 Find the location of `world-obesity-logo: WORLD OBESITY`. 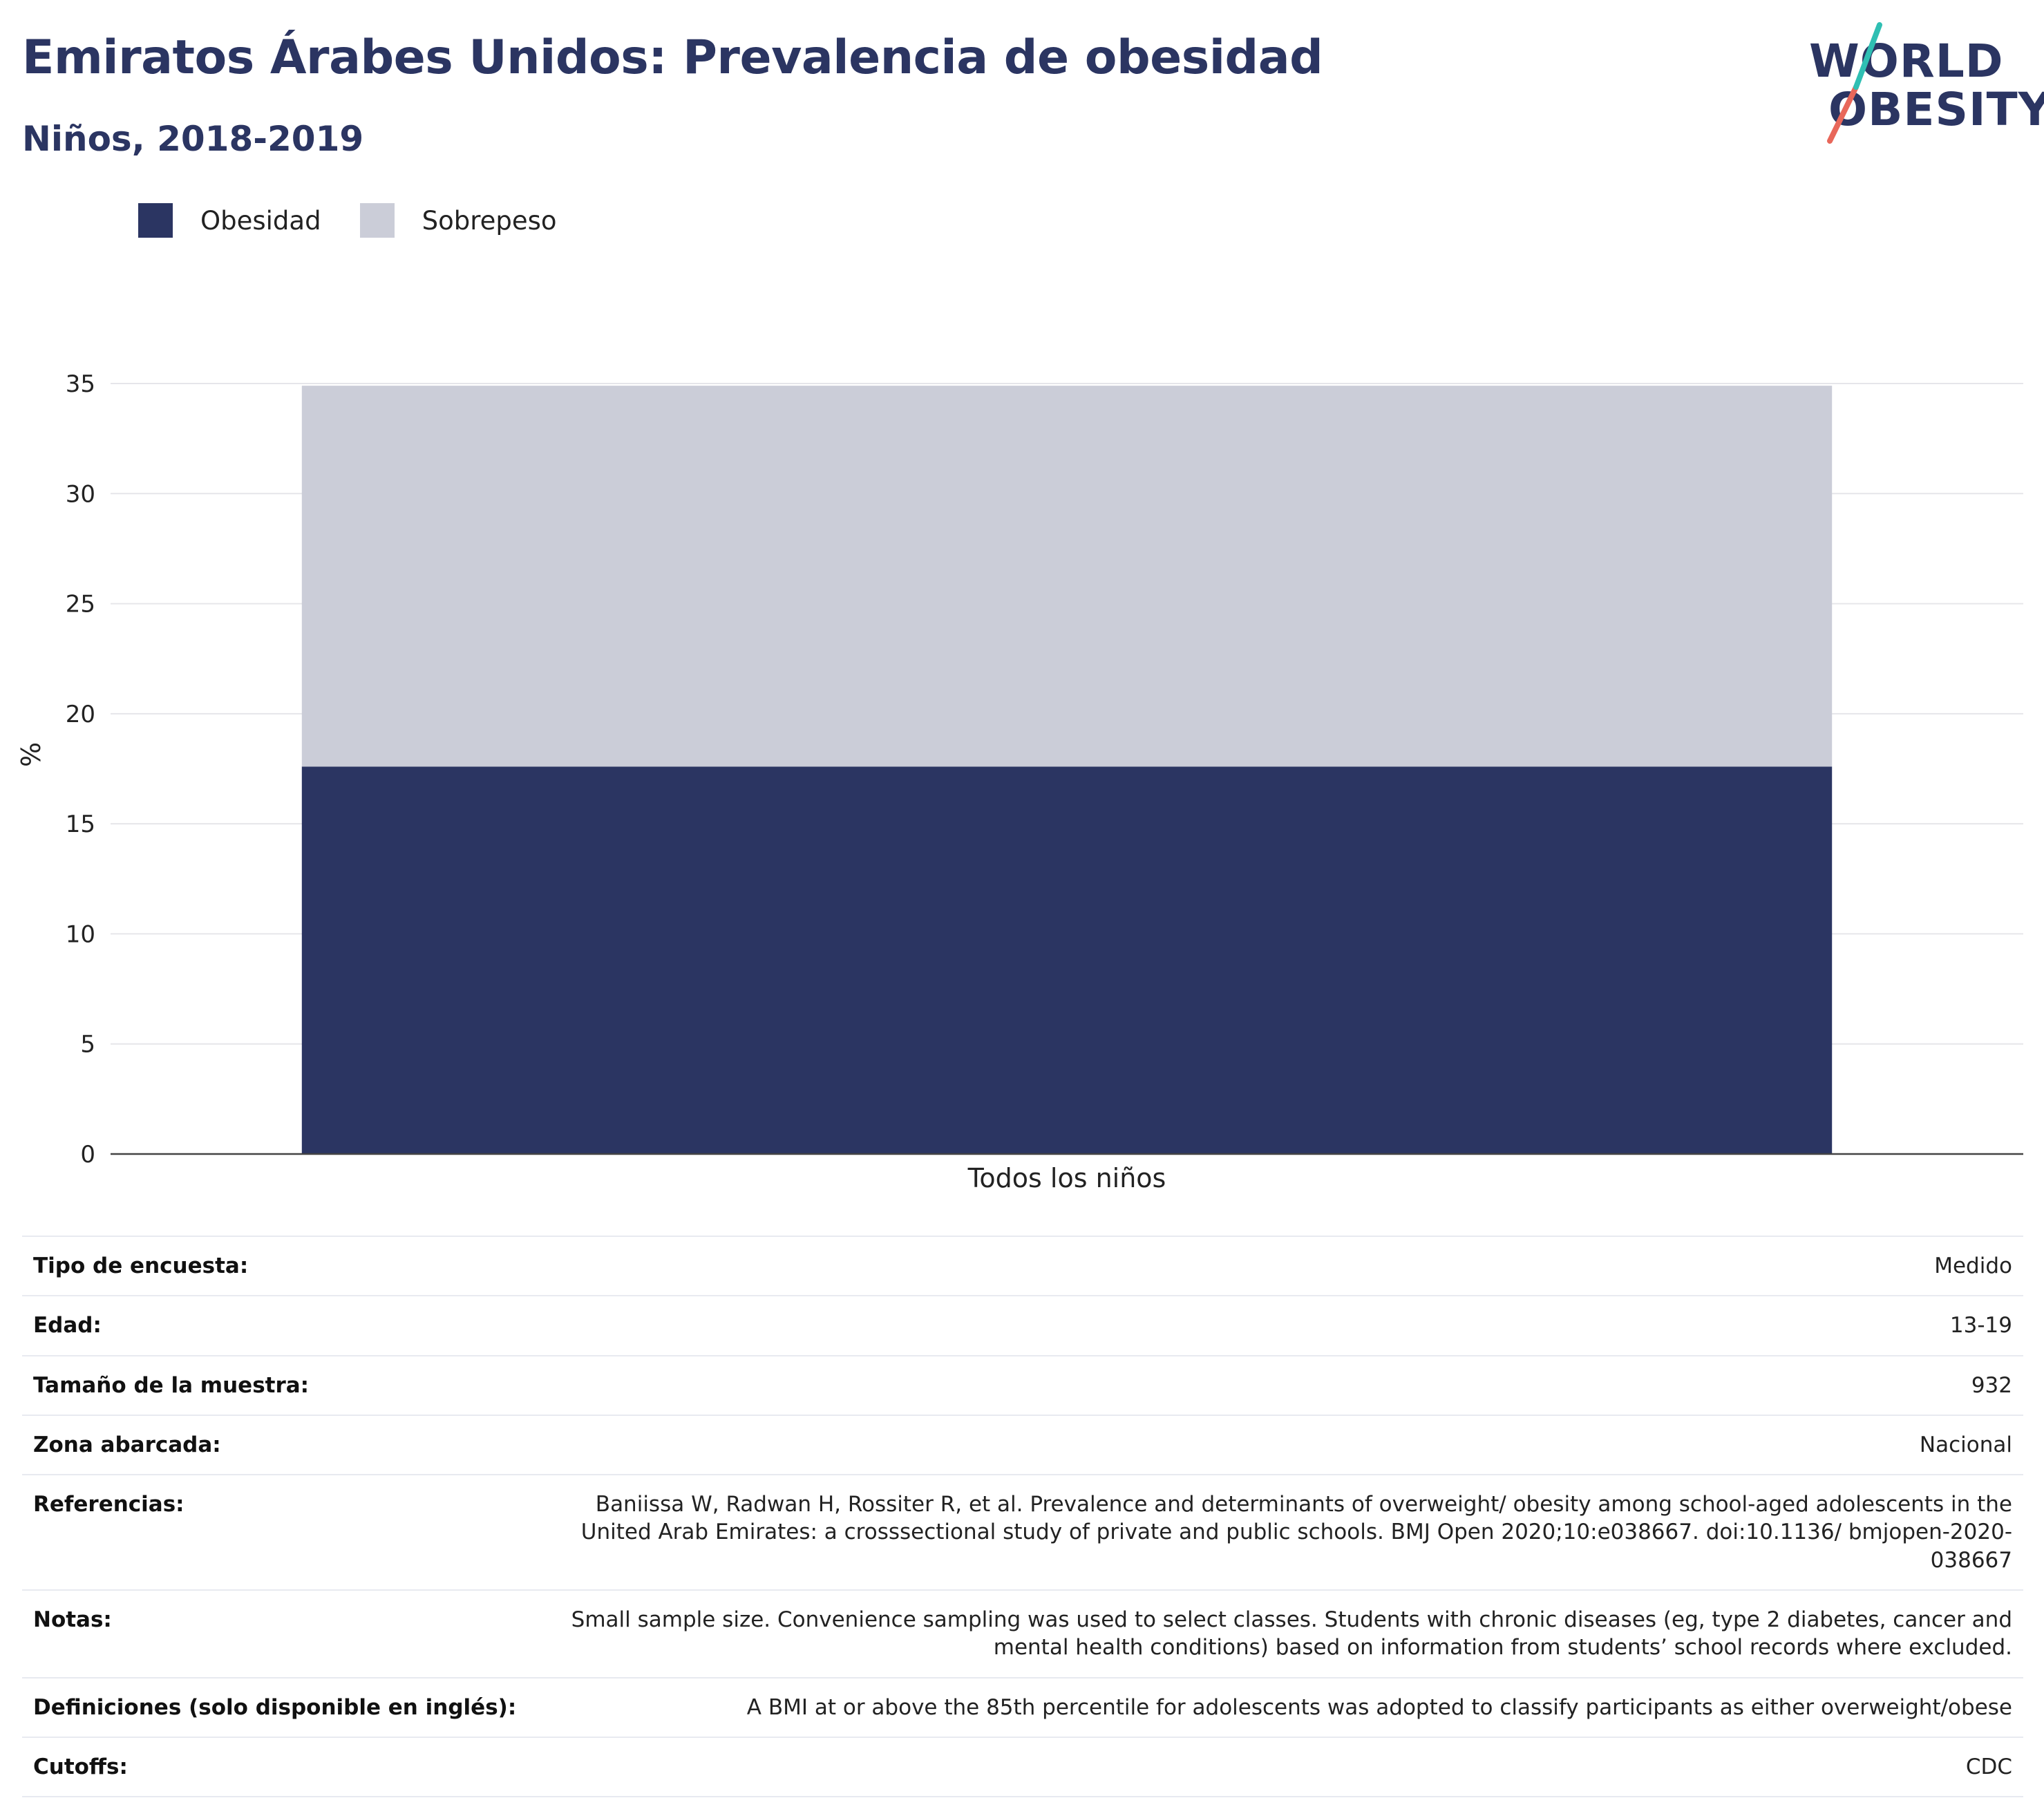

world-obesity-logo: WORLD OBESITY is located at coordinates (1920, 81).